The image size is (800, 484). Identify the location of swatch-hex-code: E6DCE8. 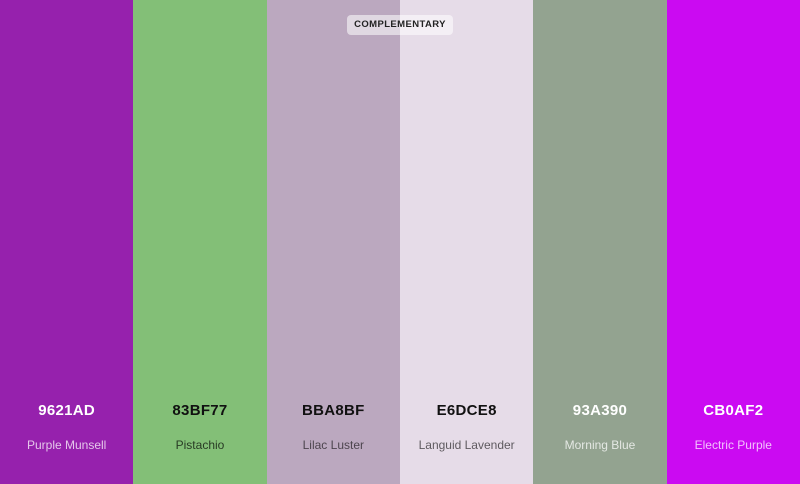
(466, 410).